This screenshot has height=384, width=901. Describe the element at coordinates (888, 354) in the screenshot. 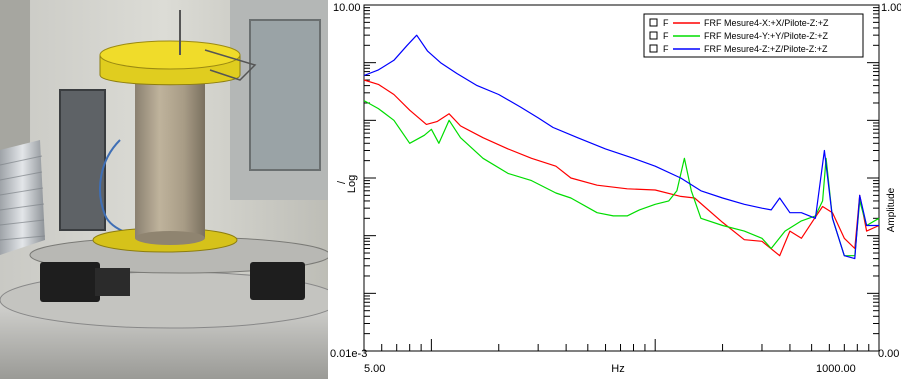

I see `y-tick-label-bottom-right: 0.00` at that location.